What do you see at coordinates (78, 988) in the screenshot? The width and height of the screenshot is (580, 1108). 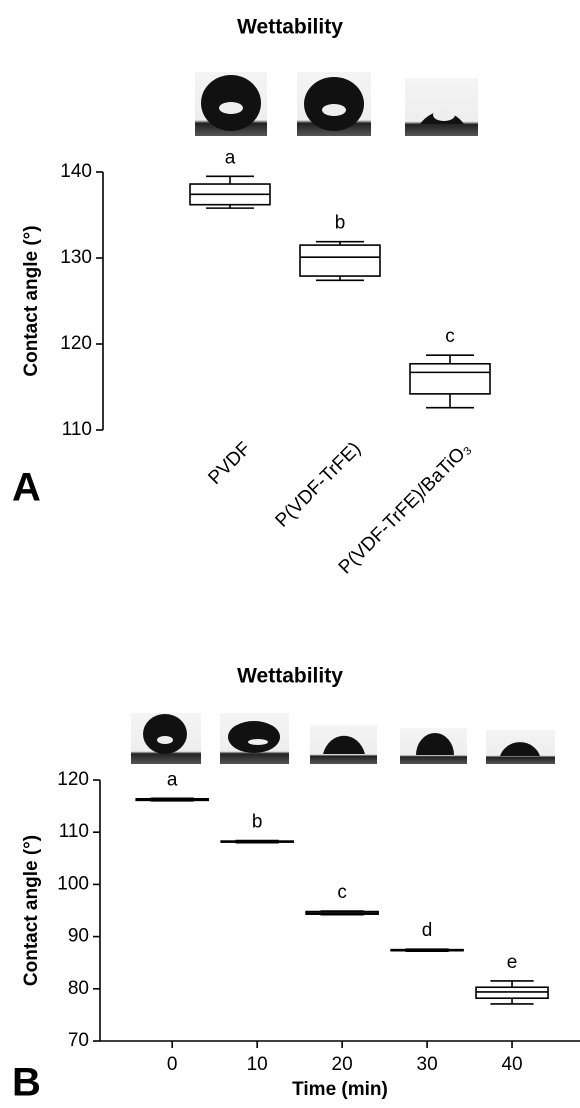 I see `y-tick-label: 80` at bounding box center [78, 988].